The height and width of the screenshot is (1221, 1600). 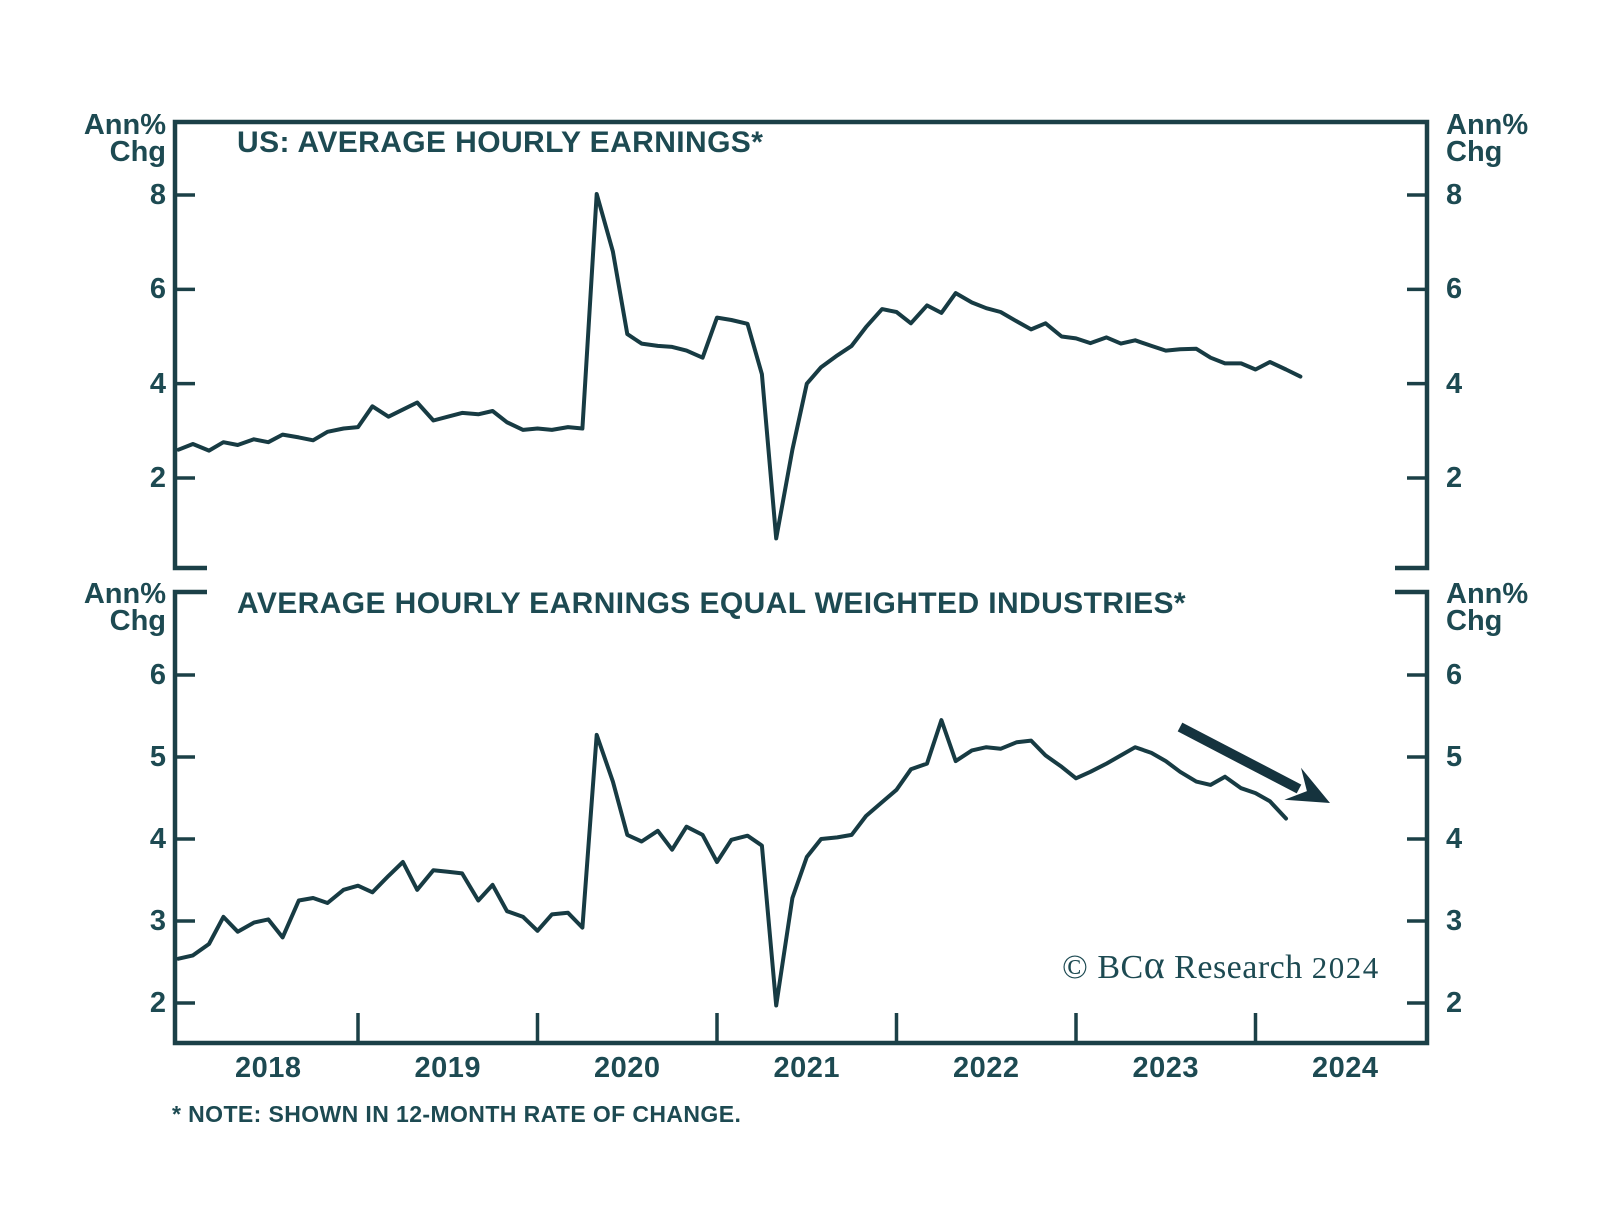 I want to click on top-chart-ytick-label: 2, so click(x=157, y=478).